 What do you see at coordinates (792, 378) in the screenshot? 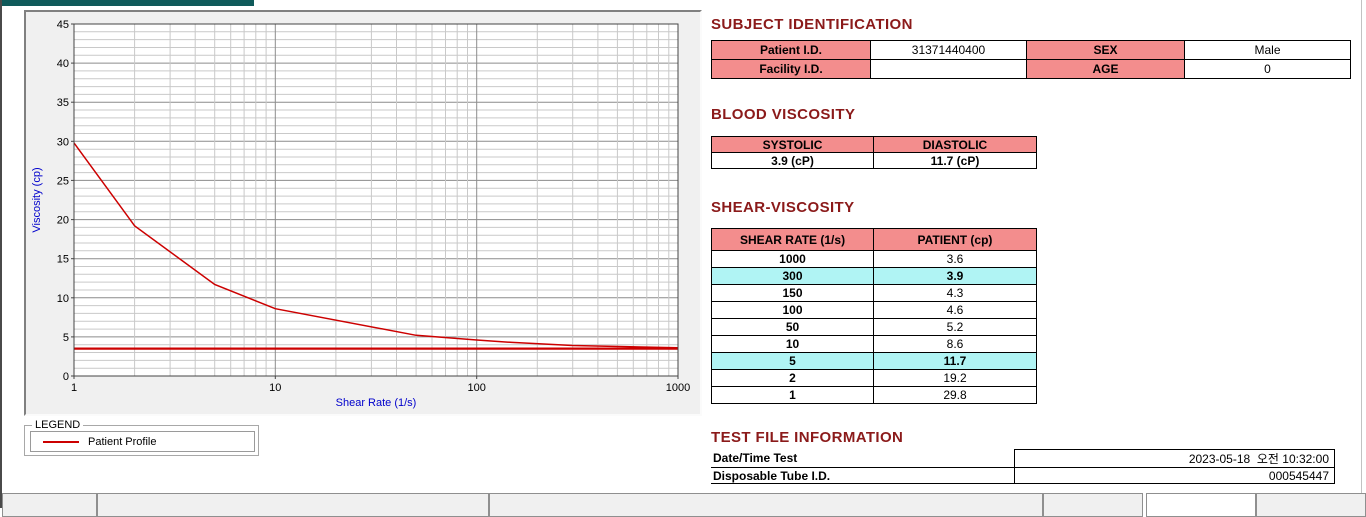
I see `shear-rate-cell: 2` at bounding box center [792, 378].